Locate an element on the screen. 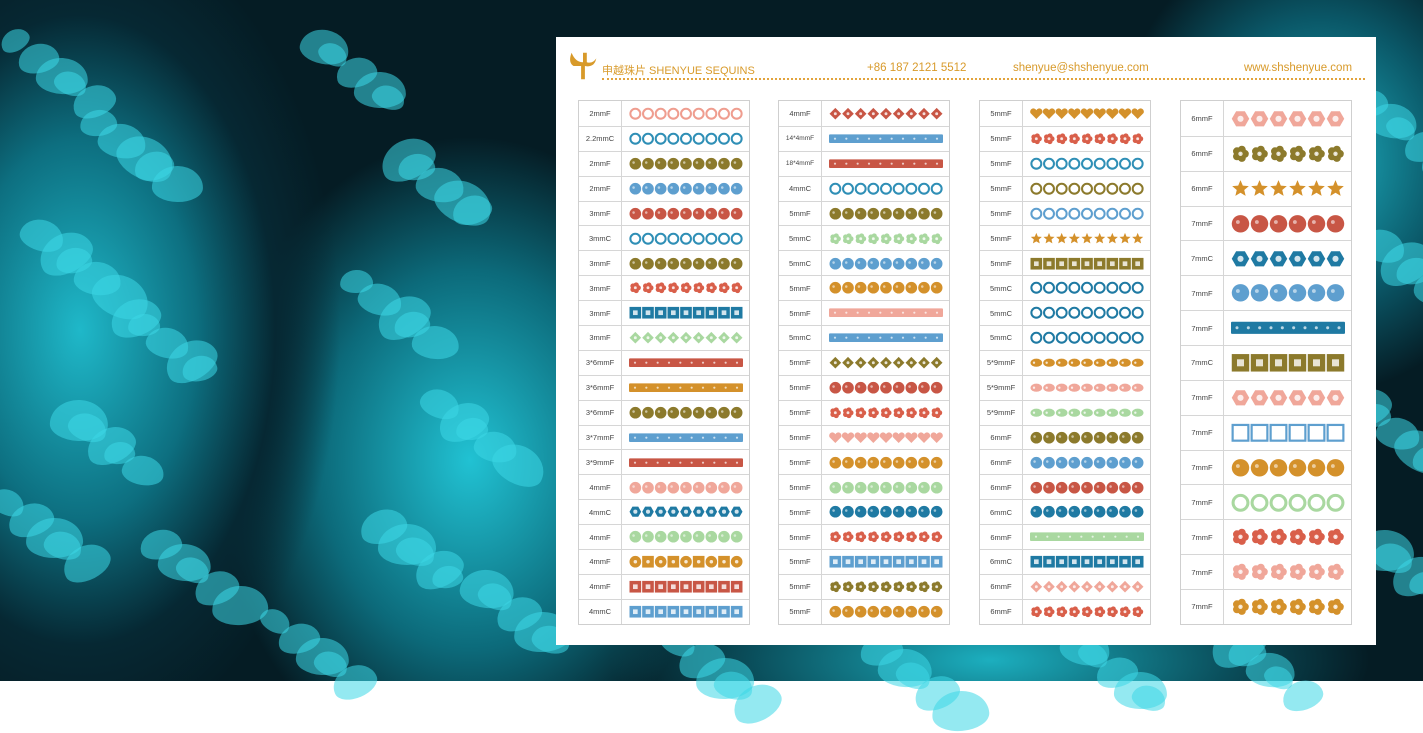 Image resolution: width=1423 pixels, height=733 pixels. sequin-size-label: 7mmF is located at coordinates (1202, 467).